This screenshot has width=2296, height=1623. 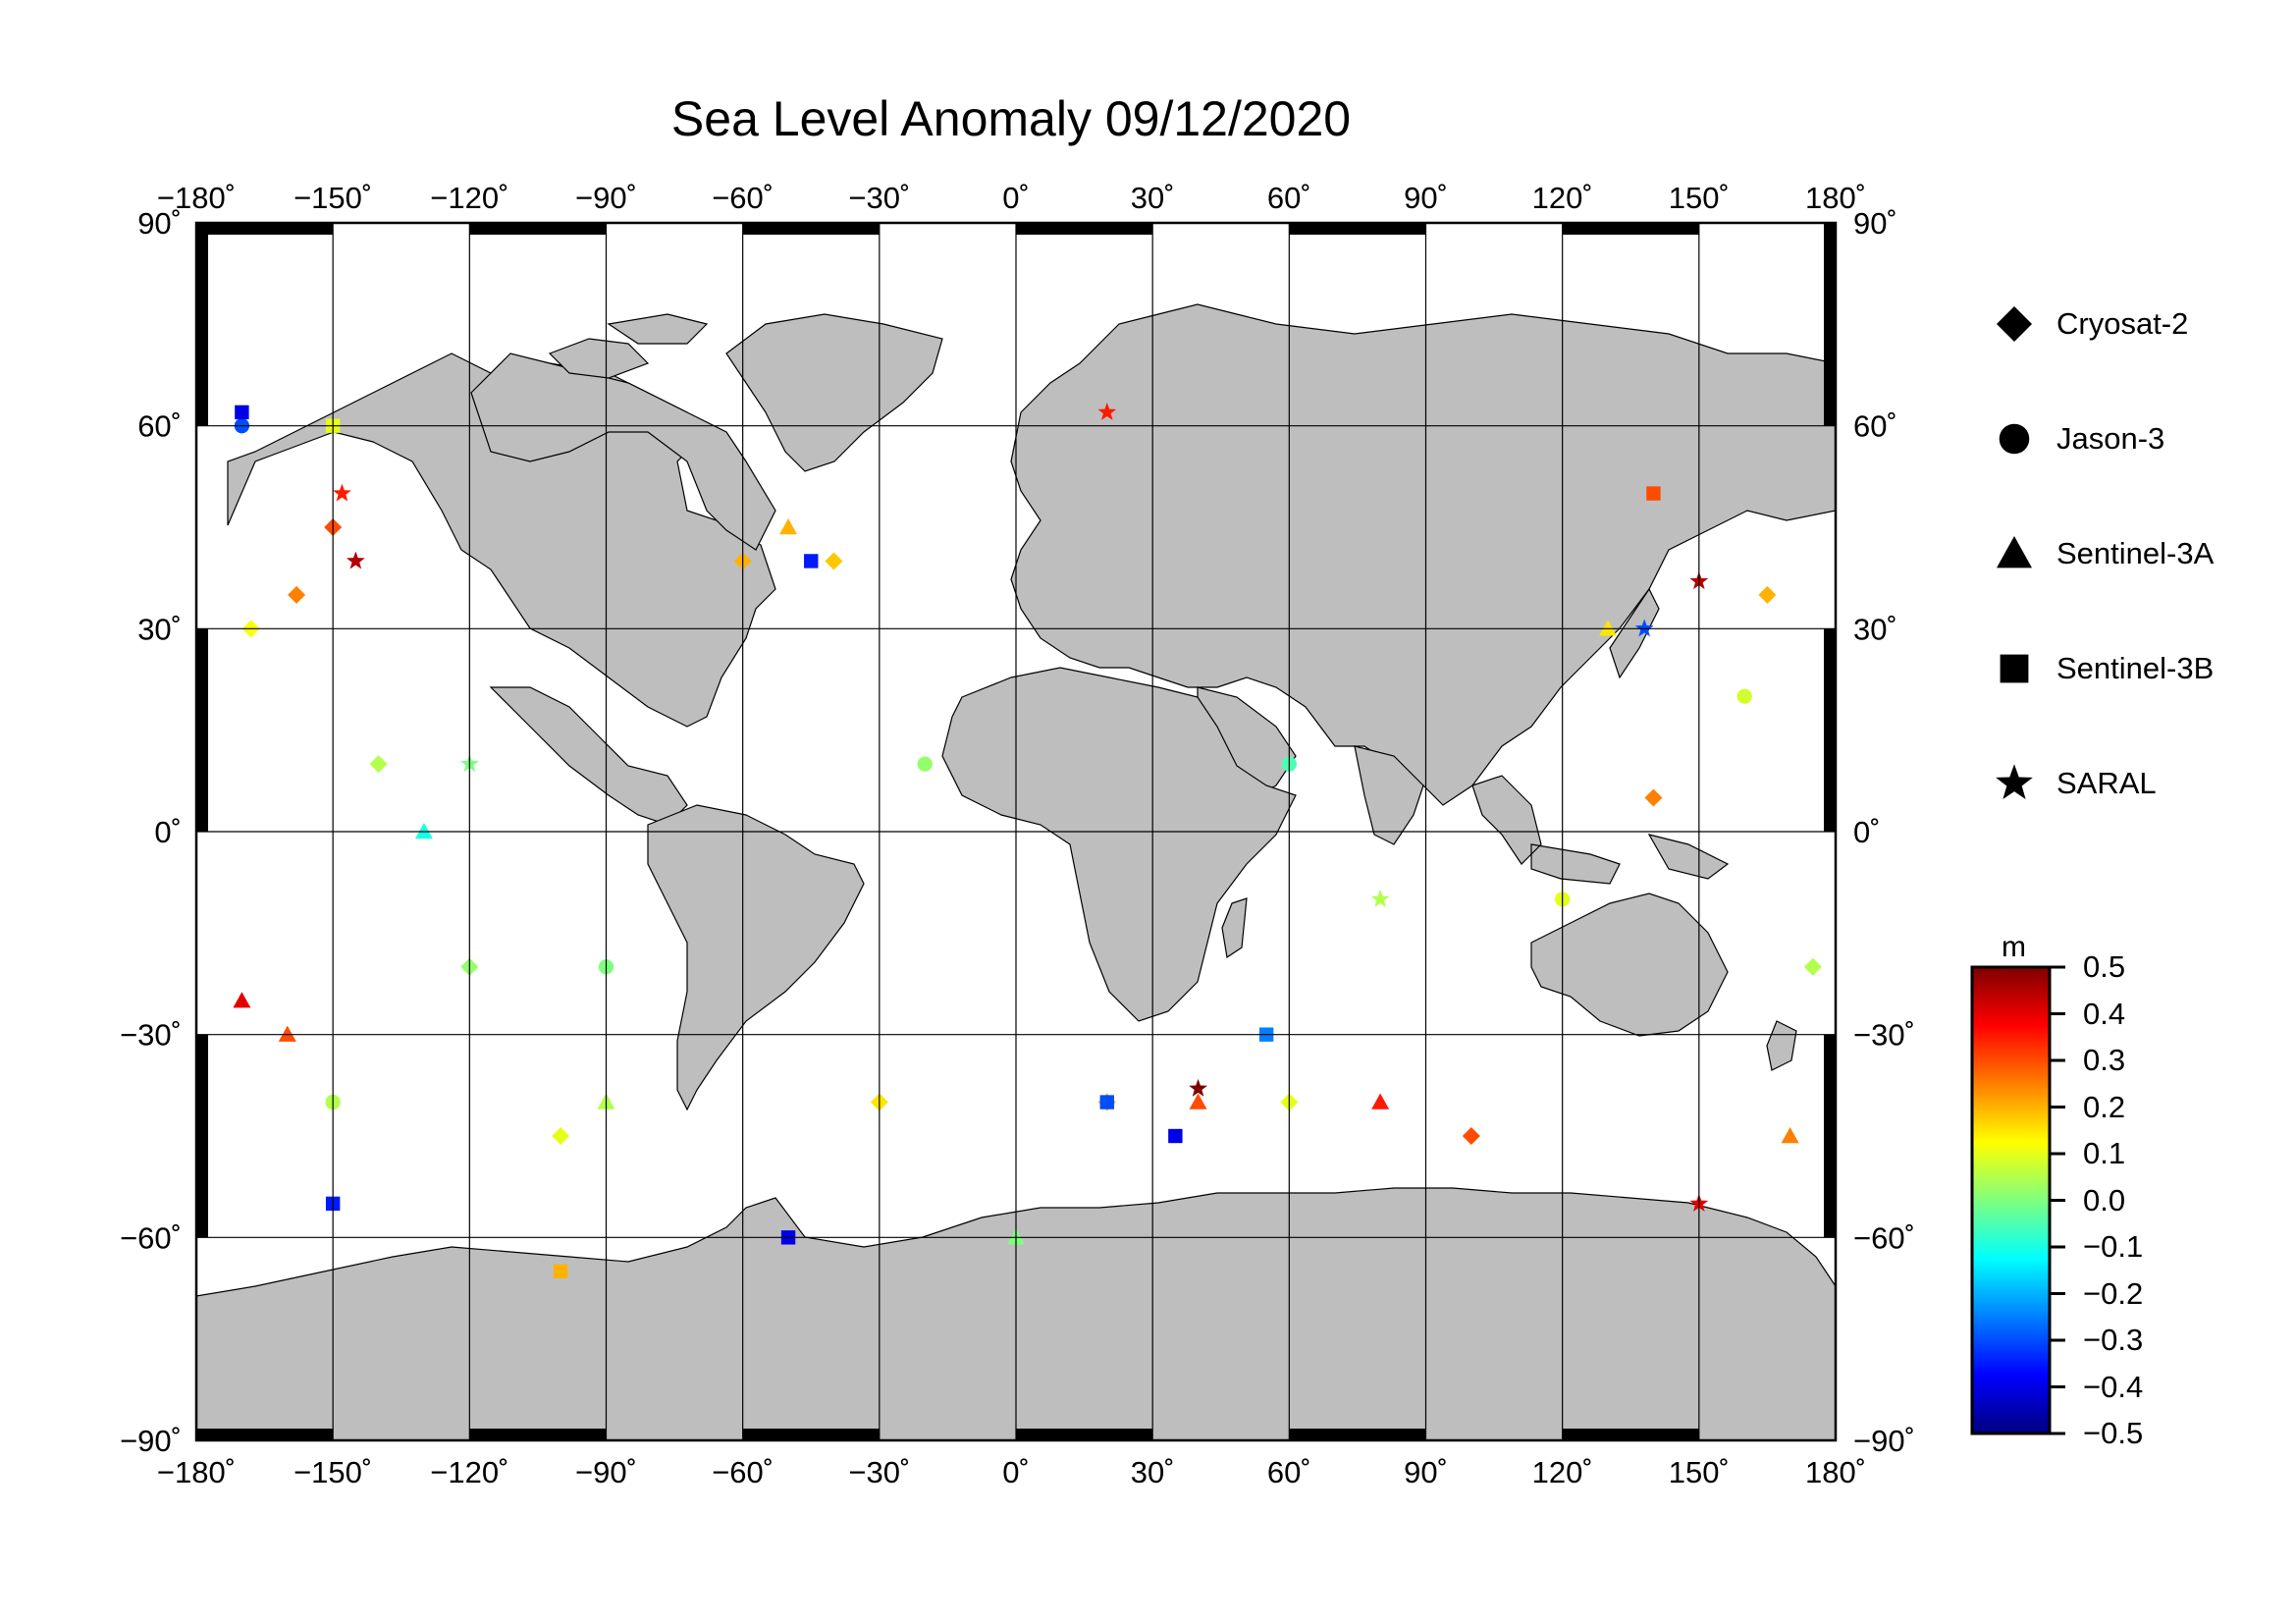 What do you see at coordinates (2014, 947) in the screenshot?
I see `colorbar-unit: m` at bounding box center [2014, 947].